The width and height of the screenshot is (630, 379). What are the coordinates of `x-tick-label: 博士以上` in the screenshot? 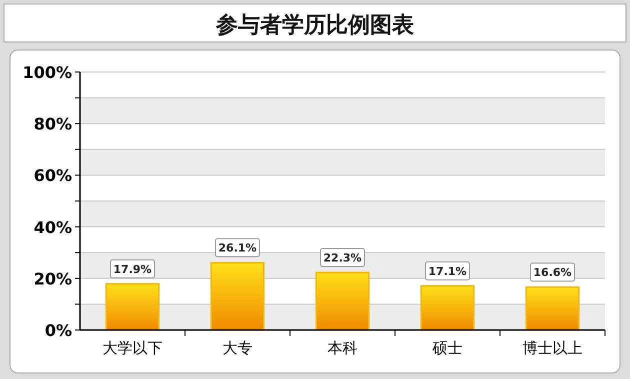 It's located at (552, 348).